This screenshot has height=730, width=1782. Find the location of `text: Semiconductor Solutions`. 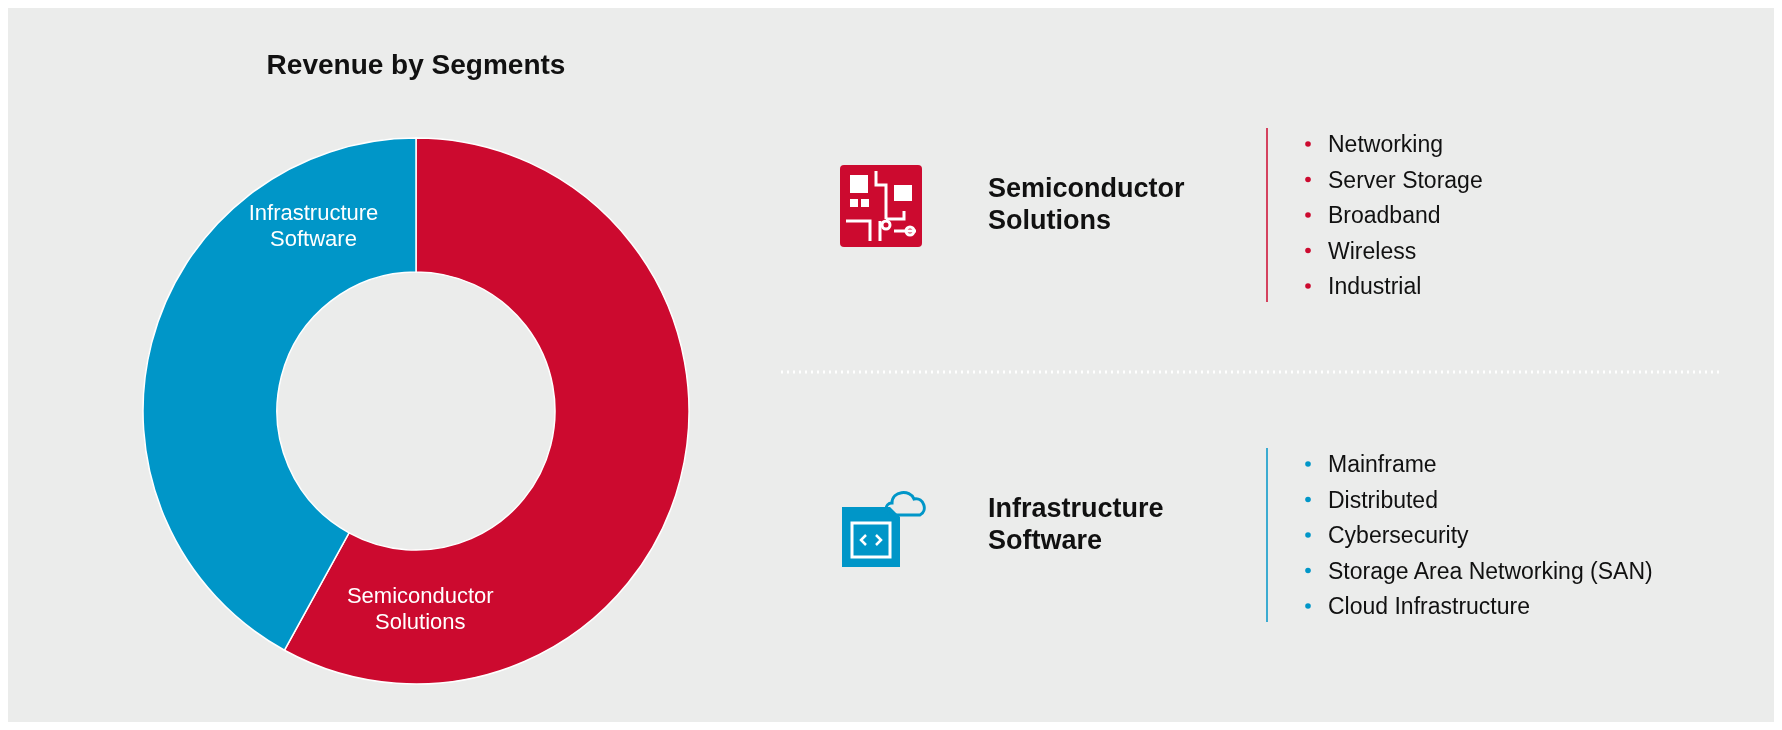

text: Semiconductor Solutions is located at coordinates (1087, 204).